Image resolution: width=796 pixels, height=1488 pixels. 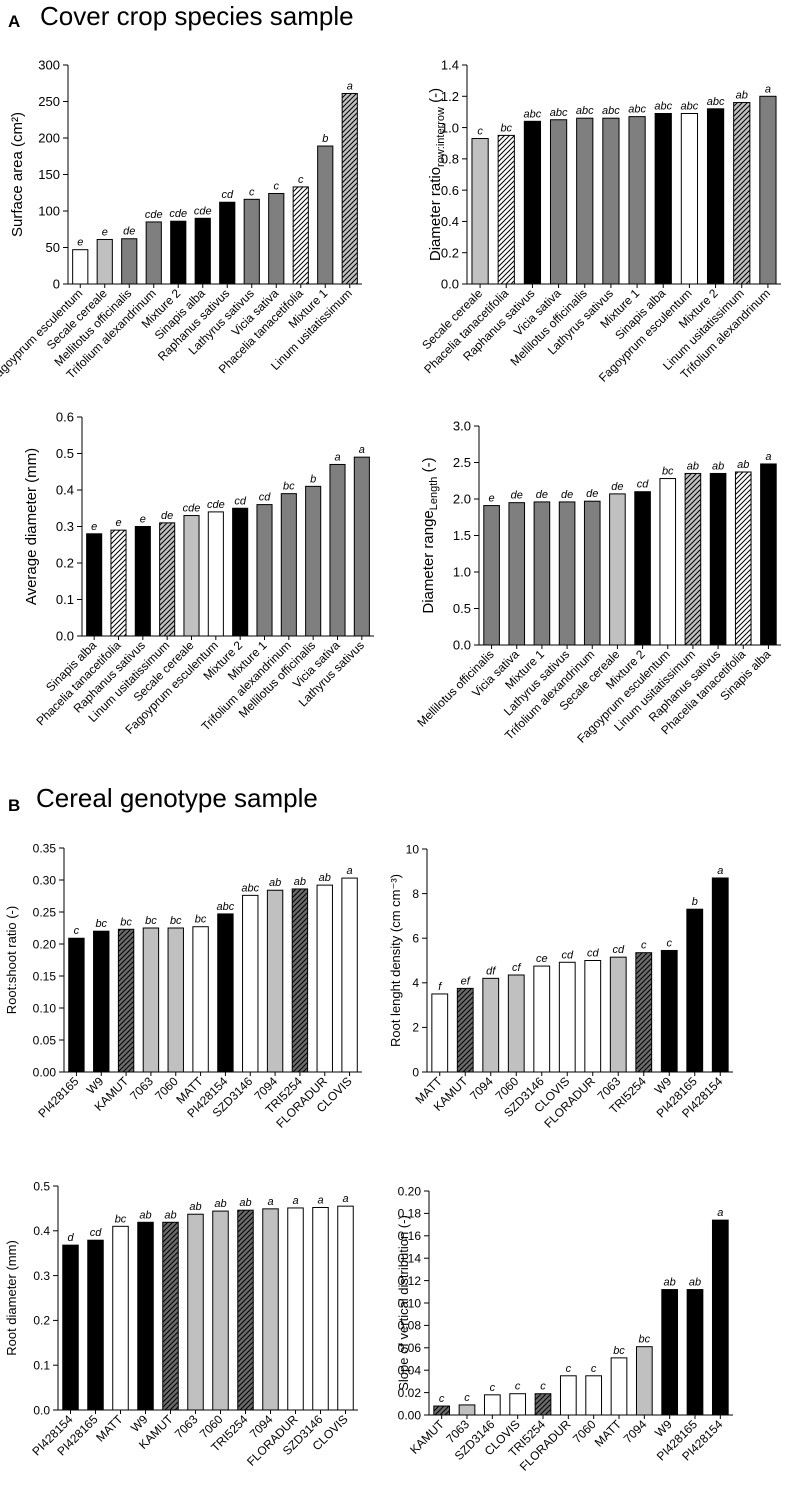 I want to click on y-tick-label: 0.6, so click(x=450, y=190).